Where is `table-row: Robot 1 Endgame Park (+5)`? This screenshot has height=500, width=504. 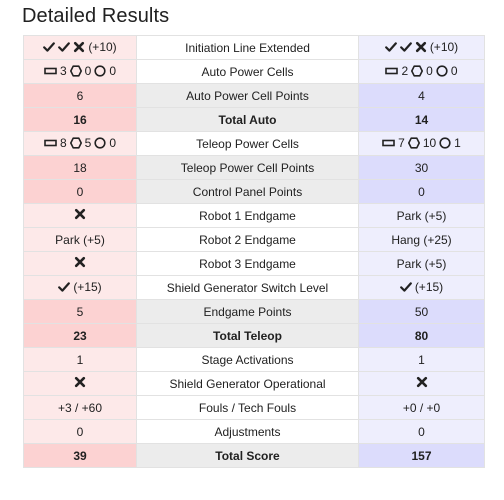
table-row: Robot 1 Endgame Park (+5) is located at coordinates (254, 215).